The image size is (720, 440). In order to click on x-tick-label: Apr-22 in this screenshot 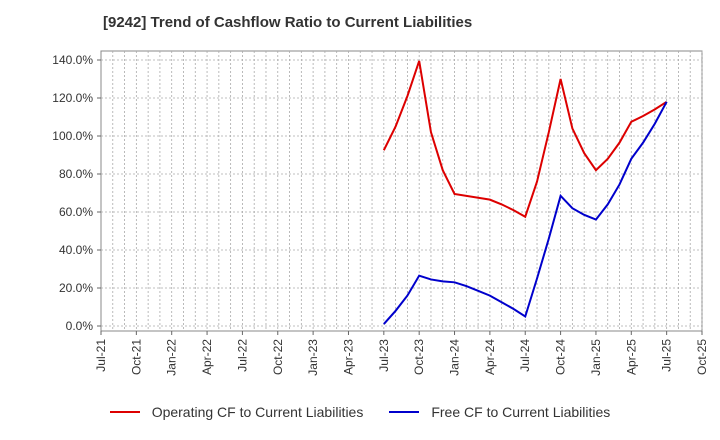, I will do `click(207, 357)`.